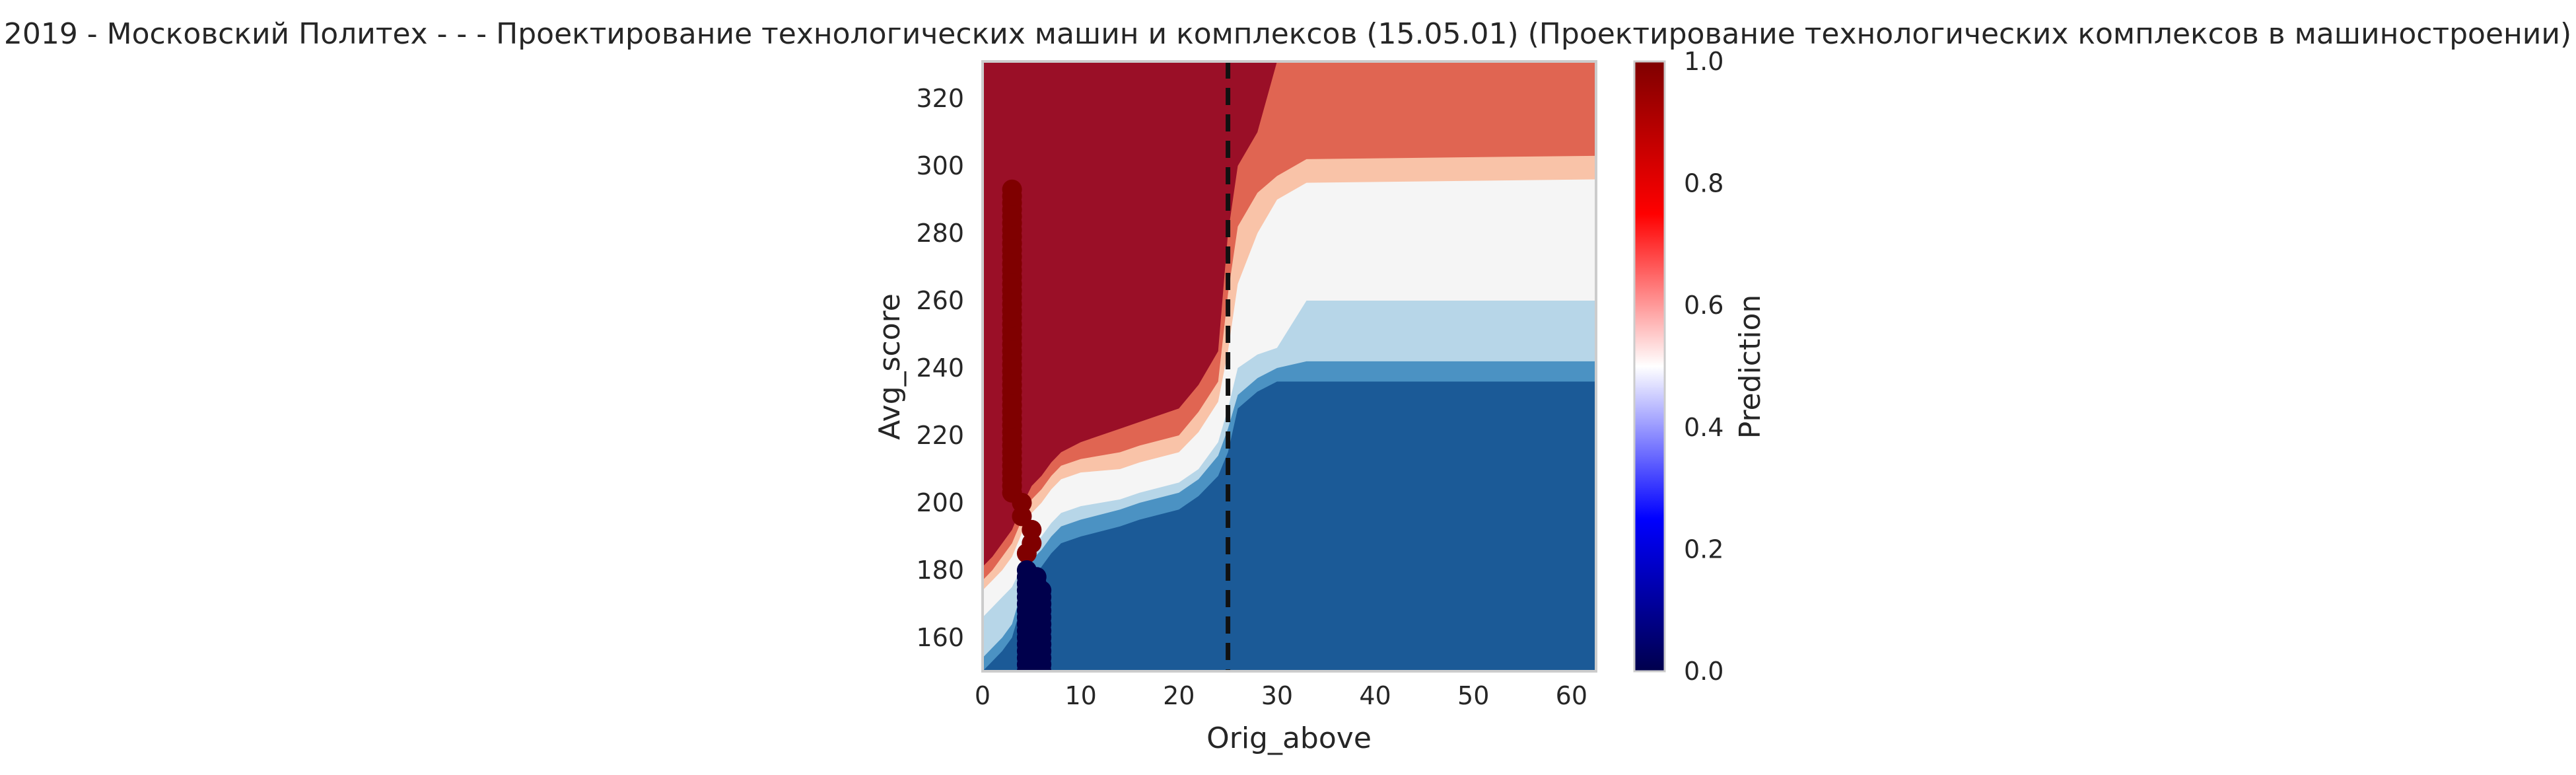 The height and width of the screenshot is (775, 2576). I want to click on y-tick-label: 320, so click(940, 98).